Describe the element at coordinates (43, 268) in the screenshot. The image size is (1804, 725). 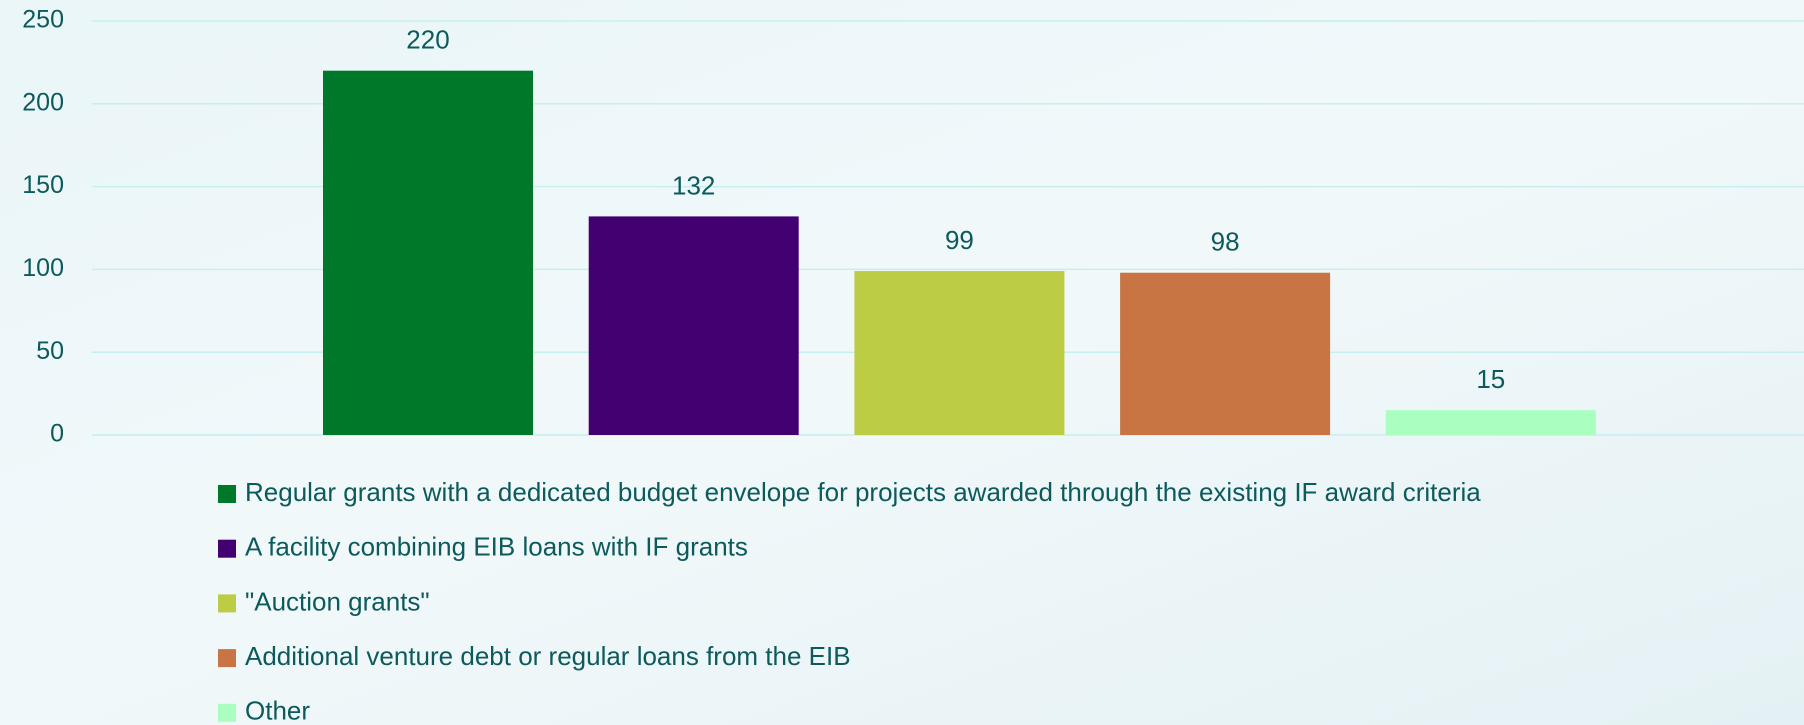
I see `y-tick-label: 100` at that location.